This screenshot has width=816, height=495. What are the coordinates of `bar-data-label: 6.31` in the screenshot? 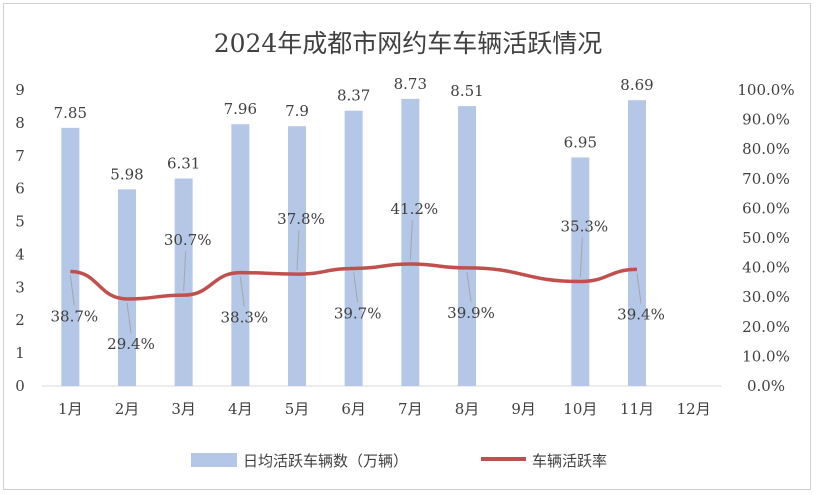 It's located at (183, 163).